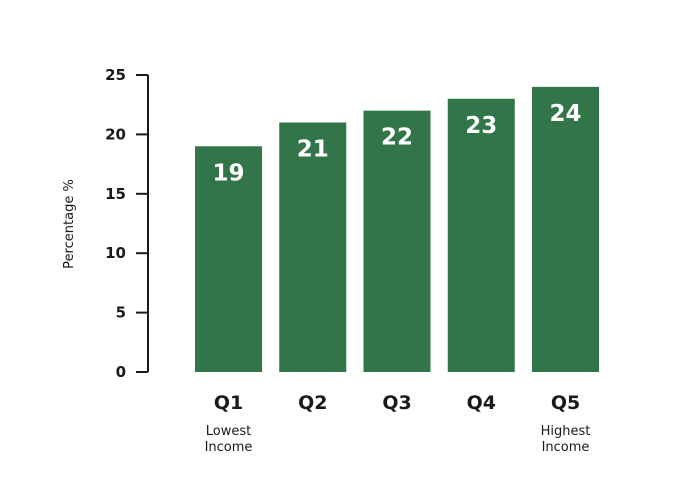  Describe the element at coordinates (397, 138) in the screenshot. I see `bar-value-label: 22` at that location.